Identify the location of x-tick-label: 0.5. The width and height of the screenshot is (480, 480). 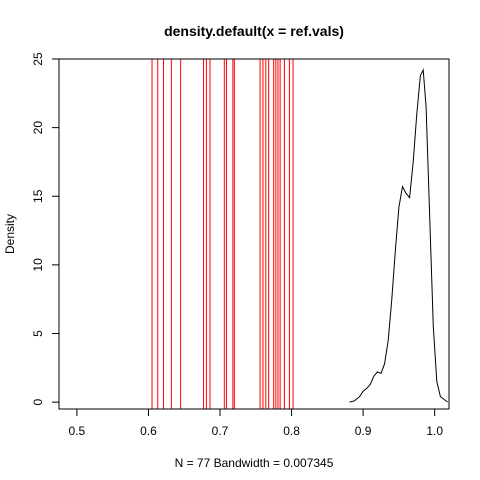
(77, 431).